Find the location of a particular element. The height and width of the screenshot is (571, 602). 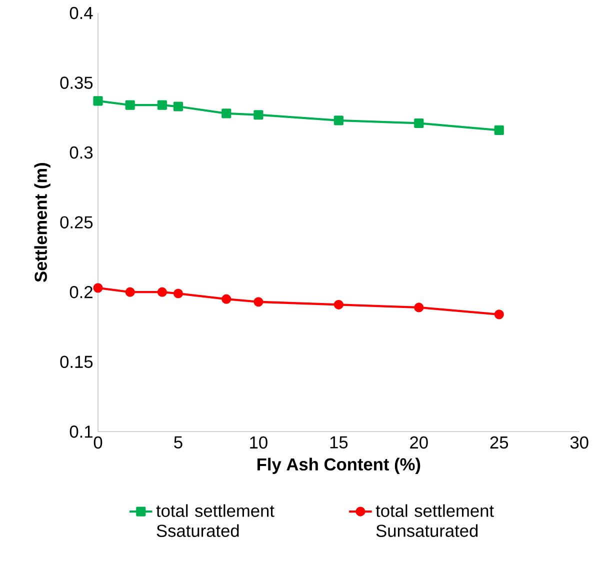

y-tick-label: 0.15 is located at coordinates (76, 362).